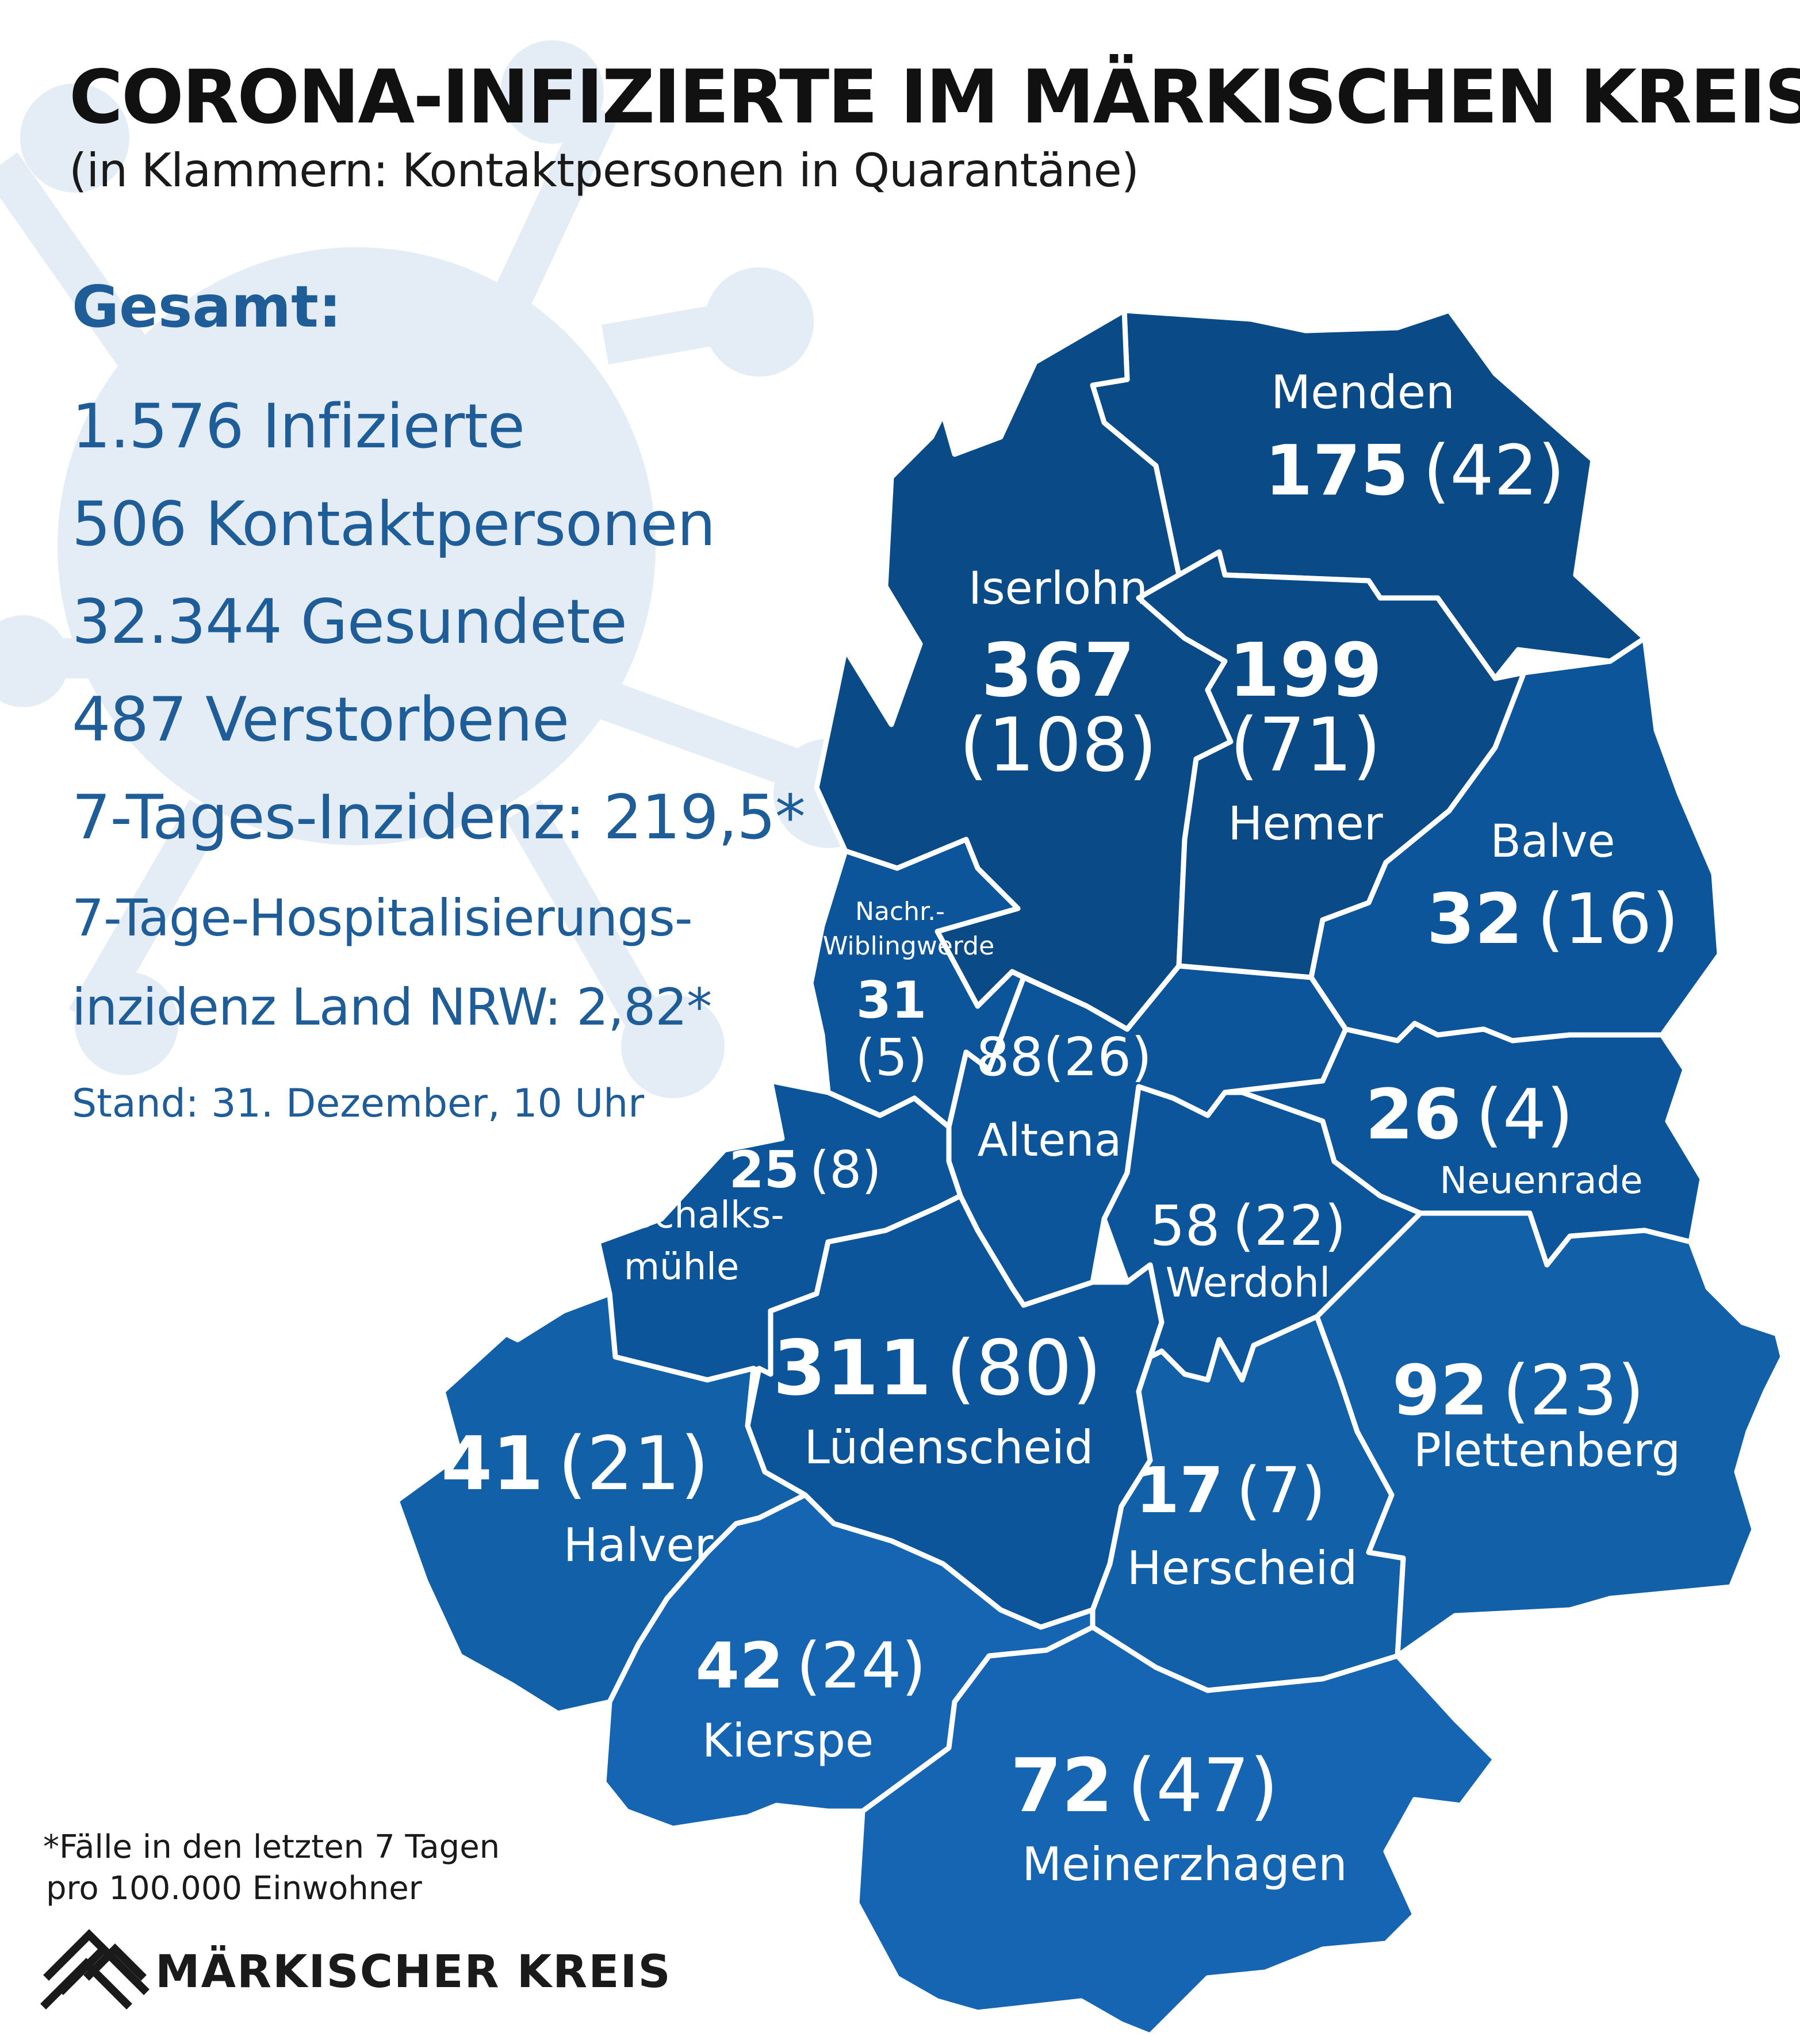 This screenshot has height=2044, width=1800. What do you see at coordinates (949, 1448) in the screenshot?
I see `region-name-luedenscheid: Lüdenscheid` at bounding box center [949, 1448].